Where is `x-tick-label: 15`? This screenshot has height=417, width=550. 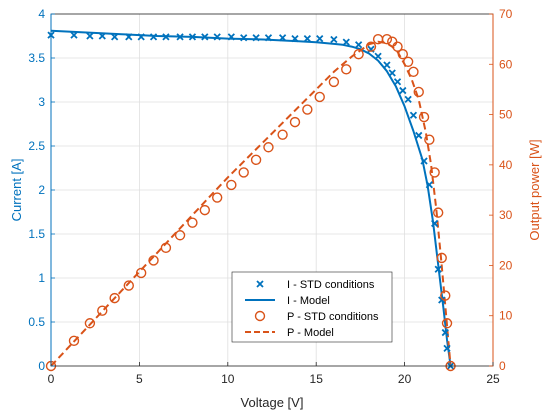
x-tick-label: 15 is located at coordinates (317, 379).